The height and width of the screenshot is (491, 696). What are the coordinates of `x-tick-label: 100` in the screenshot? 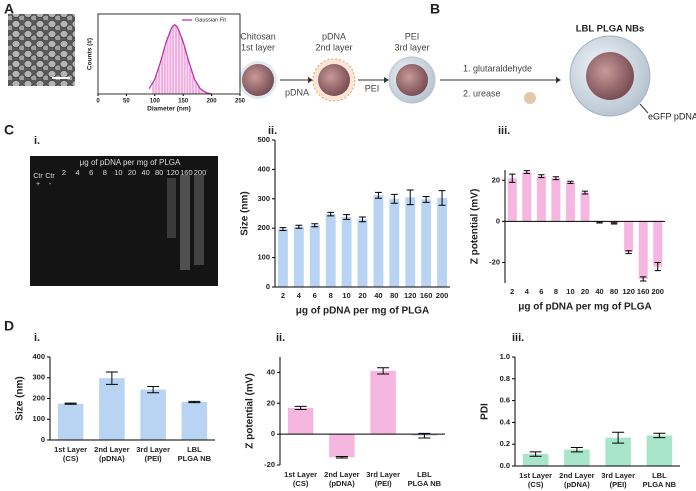 It's located at (155, 102).